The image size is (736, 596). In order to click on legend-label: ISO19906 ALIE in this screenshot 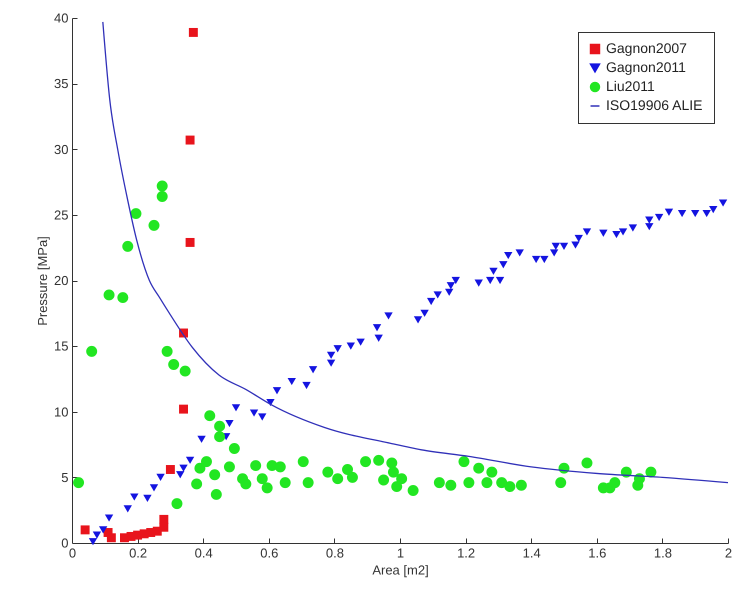, I will do `click(654, 105)`.